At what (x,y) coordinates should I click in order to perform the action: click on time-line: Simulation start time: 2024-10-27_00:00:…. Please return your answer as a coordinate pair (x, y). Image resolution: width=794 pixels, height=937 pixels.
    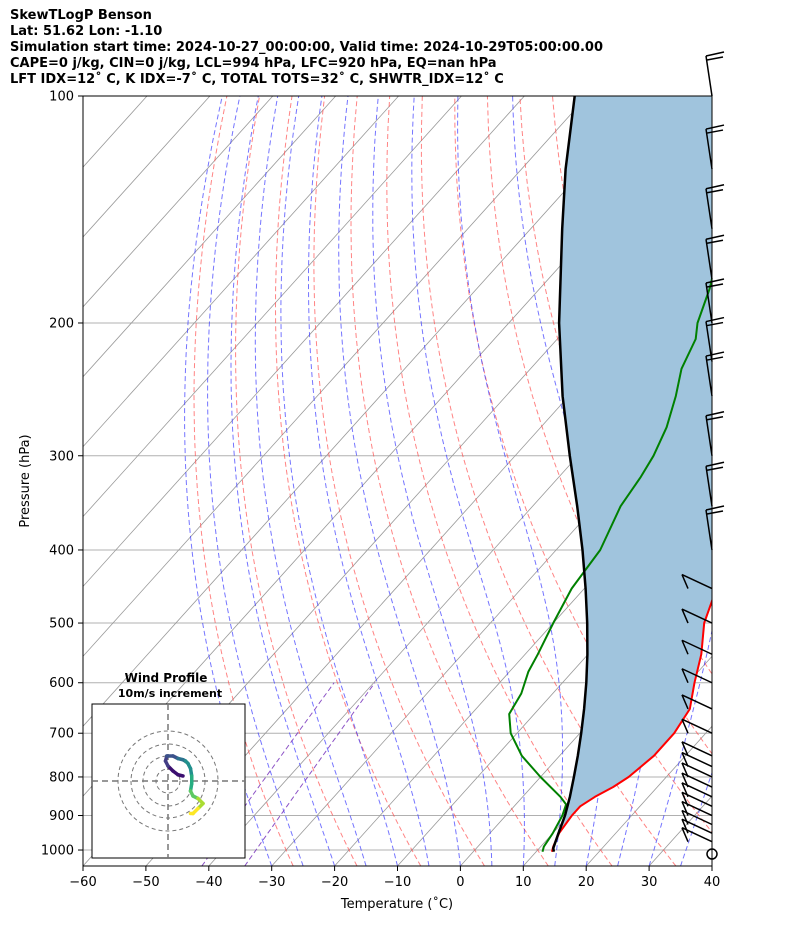
    Looking at the image, I should click on (306, 47).